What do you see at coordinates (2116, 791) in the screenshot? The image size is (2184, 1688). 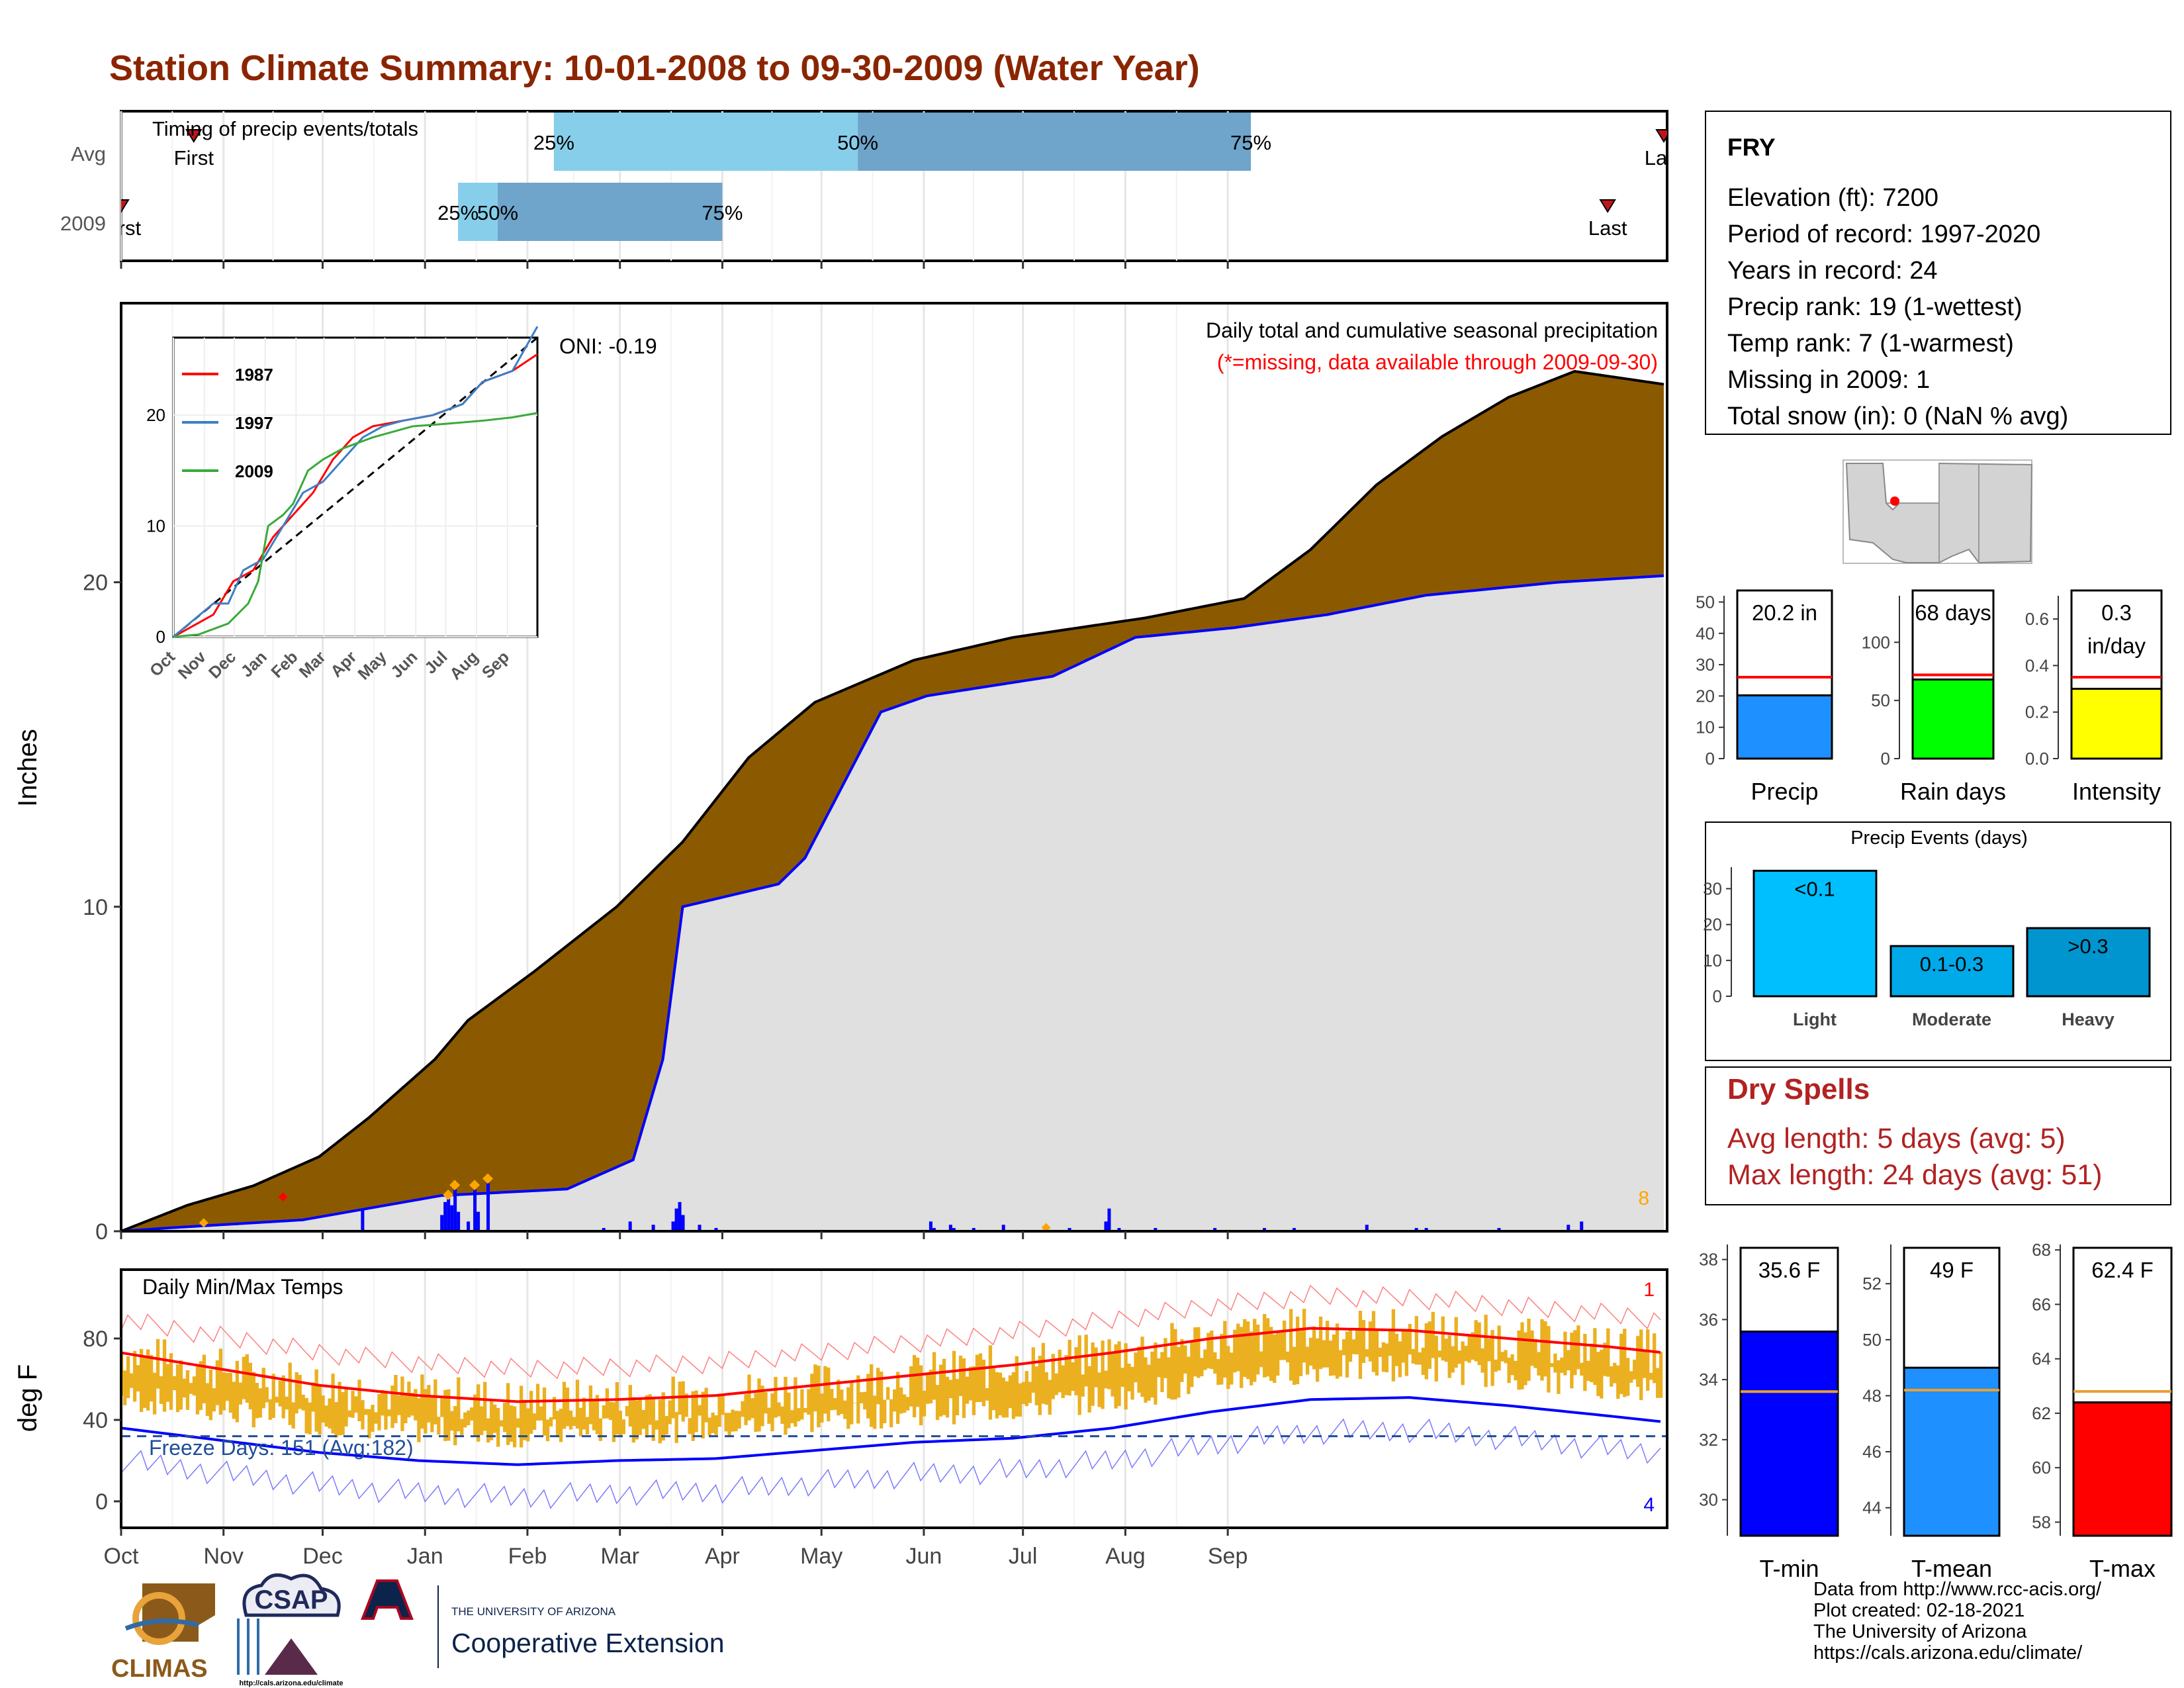 I see `intensity-label: Intensity` at bounding box center [2116, 791].